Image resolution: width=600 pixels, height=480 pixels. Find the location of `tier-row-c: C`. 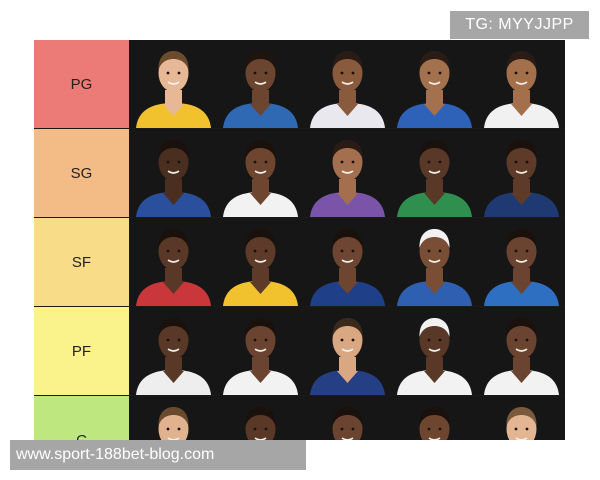

tier-row-c: C is located at coordinates (299, 418).